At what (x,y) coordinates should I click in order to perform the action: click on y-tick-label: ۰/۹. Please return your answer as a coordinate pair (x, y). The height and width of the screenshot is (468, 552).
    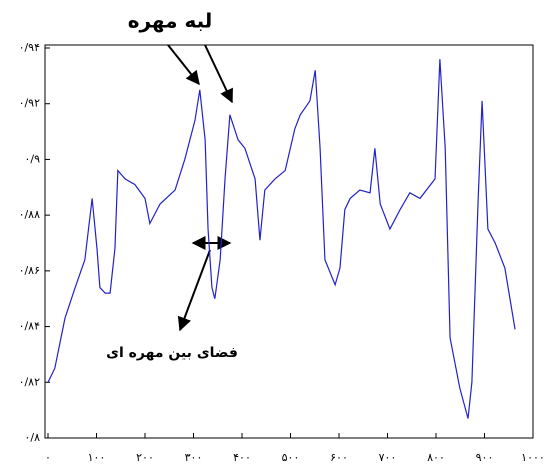
    Looking at the image, I should click on (32, 158).